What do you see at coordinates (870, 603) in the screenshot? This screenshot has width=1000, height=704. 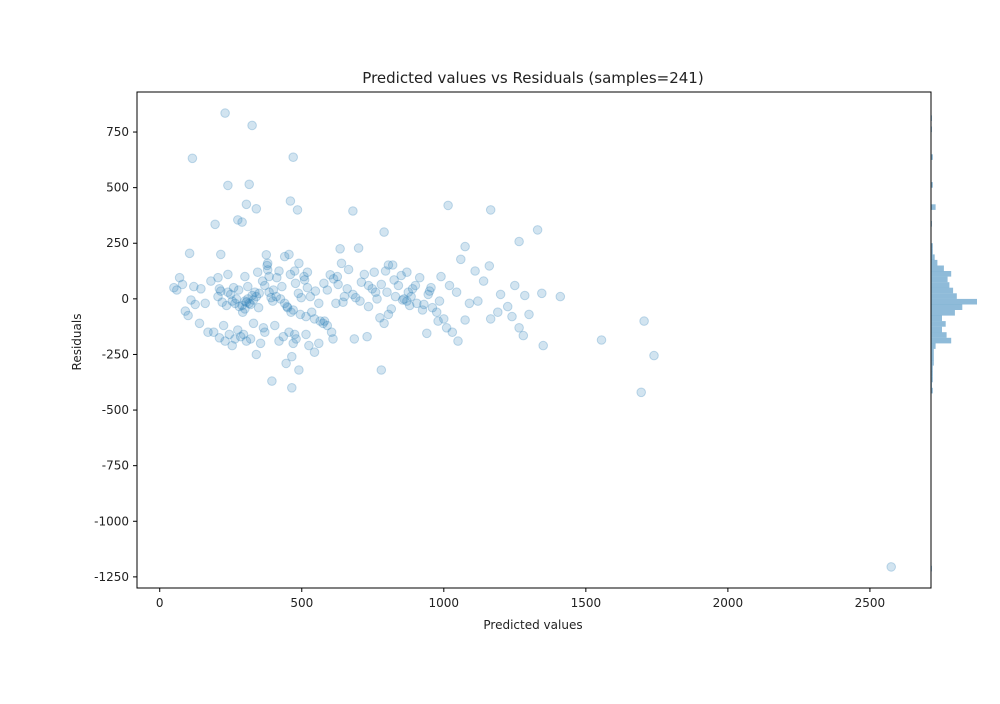 I see `x-tick-label: 2500` at bounding box center [870, 603].